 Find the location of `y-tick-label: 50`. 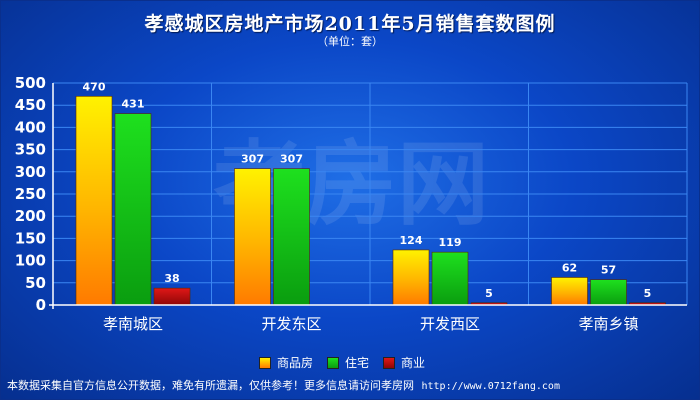

y-tick-label: 50 is located at coordinates (35, 283).